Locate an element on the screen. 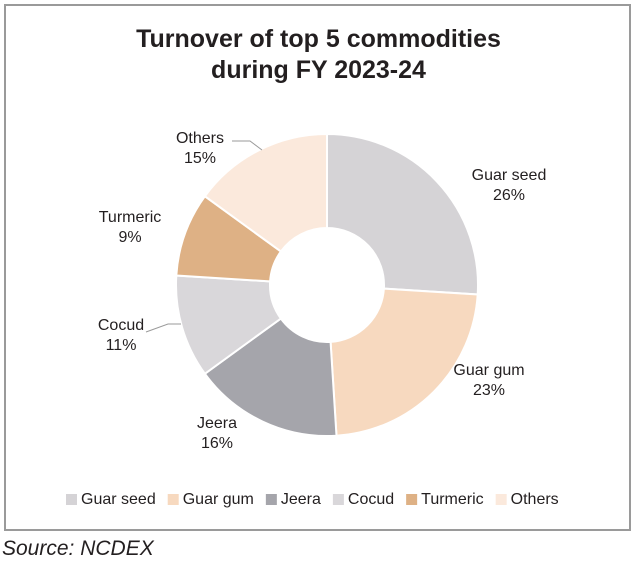 This screenshot has height=567, width=637. legend-label-jeera: Jeera is located at coordinates (301, 499).